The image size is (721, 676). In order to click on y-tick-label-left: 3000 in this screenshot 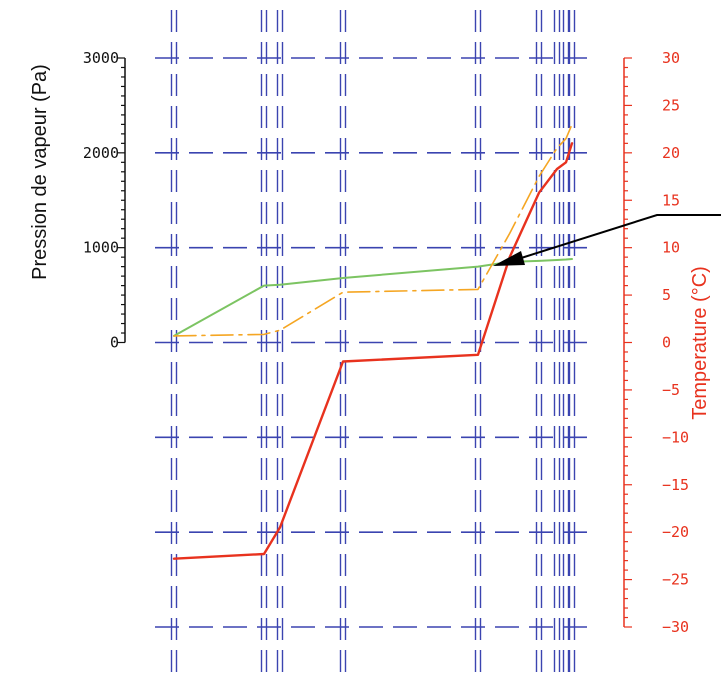, I will do `click(101, 58)`.